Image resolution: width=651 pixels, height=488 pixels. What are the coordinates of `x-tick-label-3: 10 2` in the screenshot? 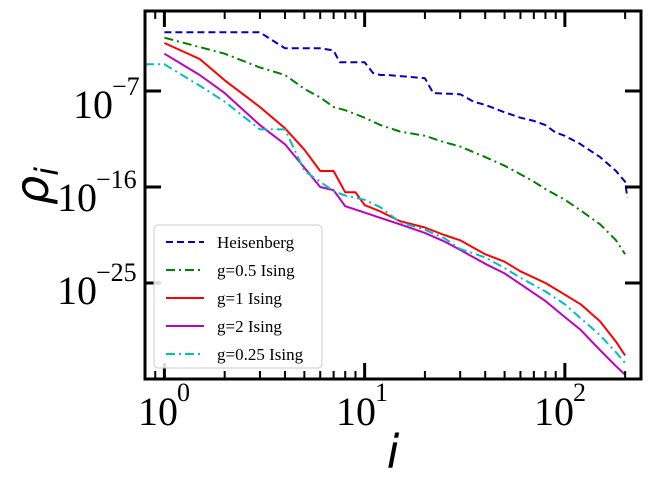 It's located at (560, 406).